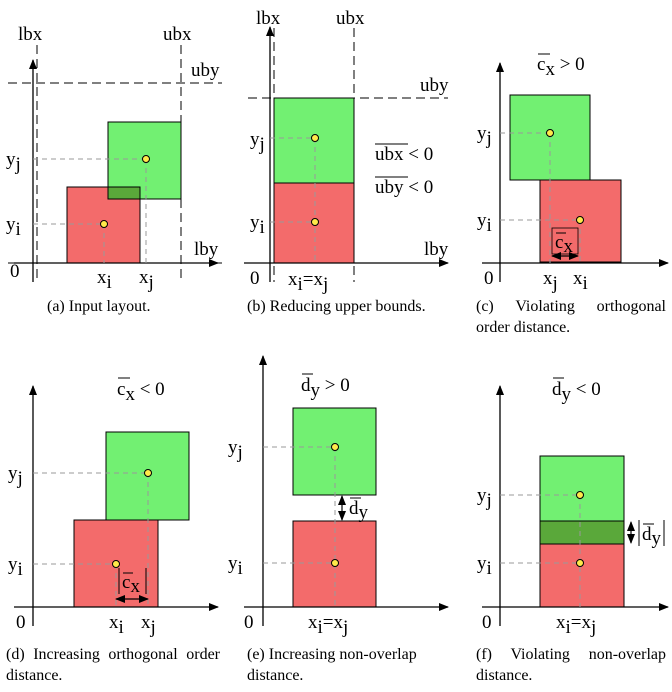 The image size is (672, 692). What do you see at coordinates (99, 306) in the screenshot?
I see `caption-a: (a) Input layout.` at bounding box center [99, 306].